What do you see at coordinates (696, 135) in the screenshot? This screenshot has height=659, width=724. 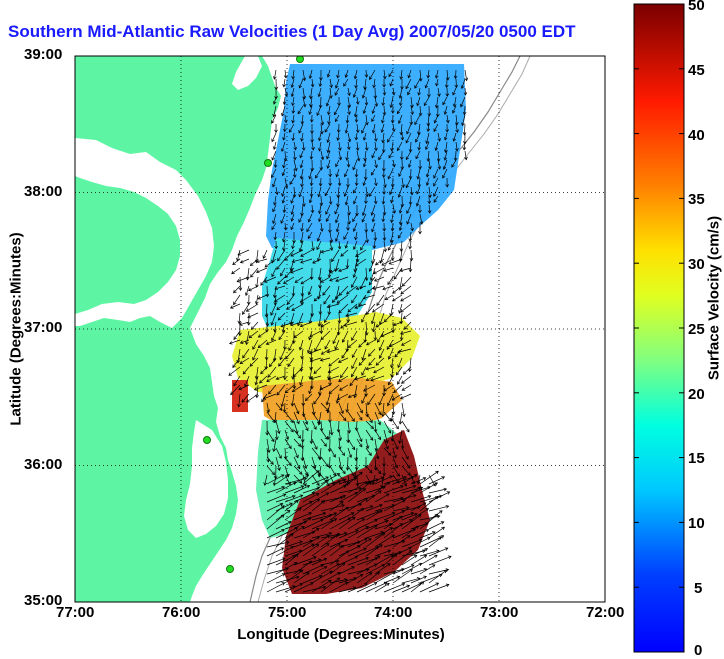 I see `colorbar-tick-label: 40` at bounding box center [696, 135].